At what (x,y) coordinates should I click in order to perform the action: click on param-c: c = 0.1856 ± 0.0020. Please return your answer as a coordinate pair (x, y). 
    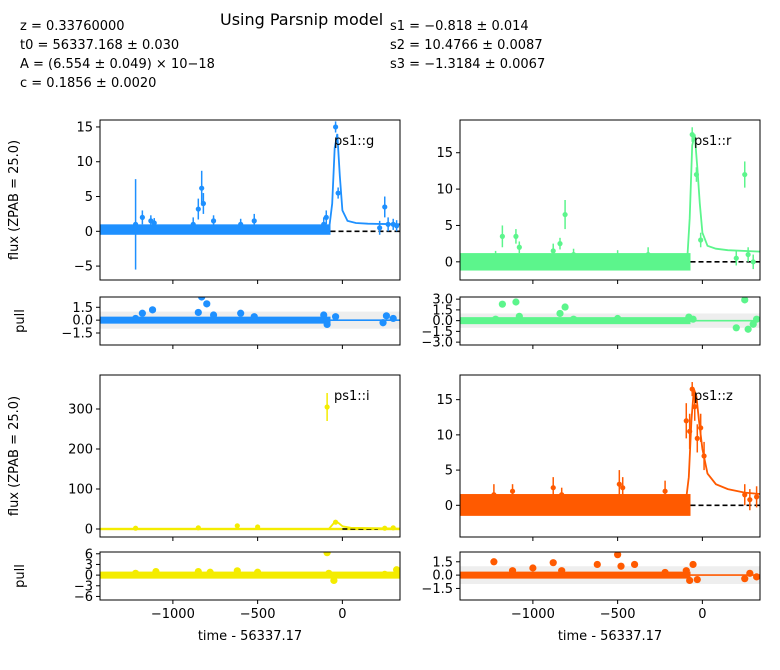
    Looking at the image, I should click on (88, 83).